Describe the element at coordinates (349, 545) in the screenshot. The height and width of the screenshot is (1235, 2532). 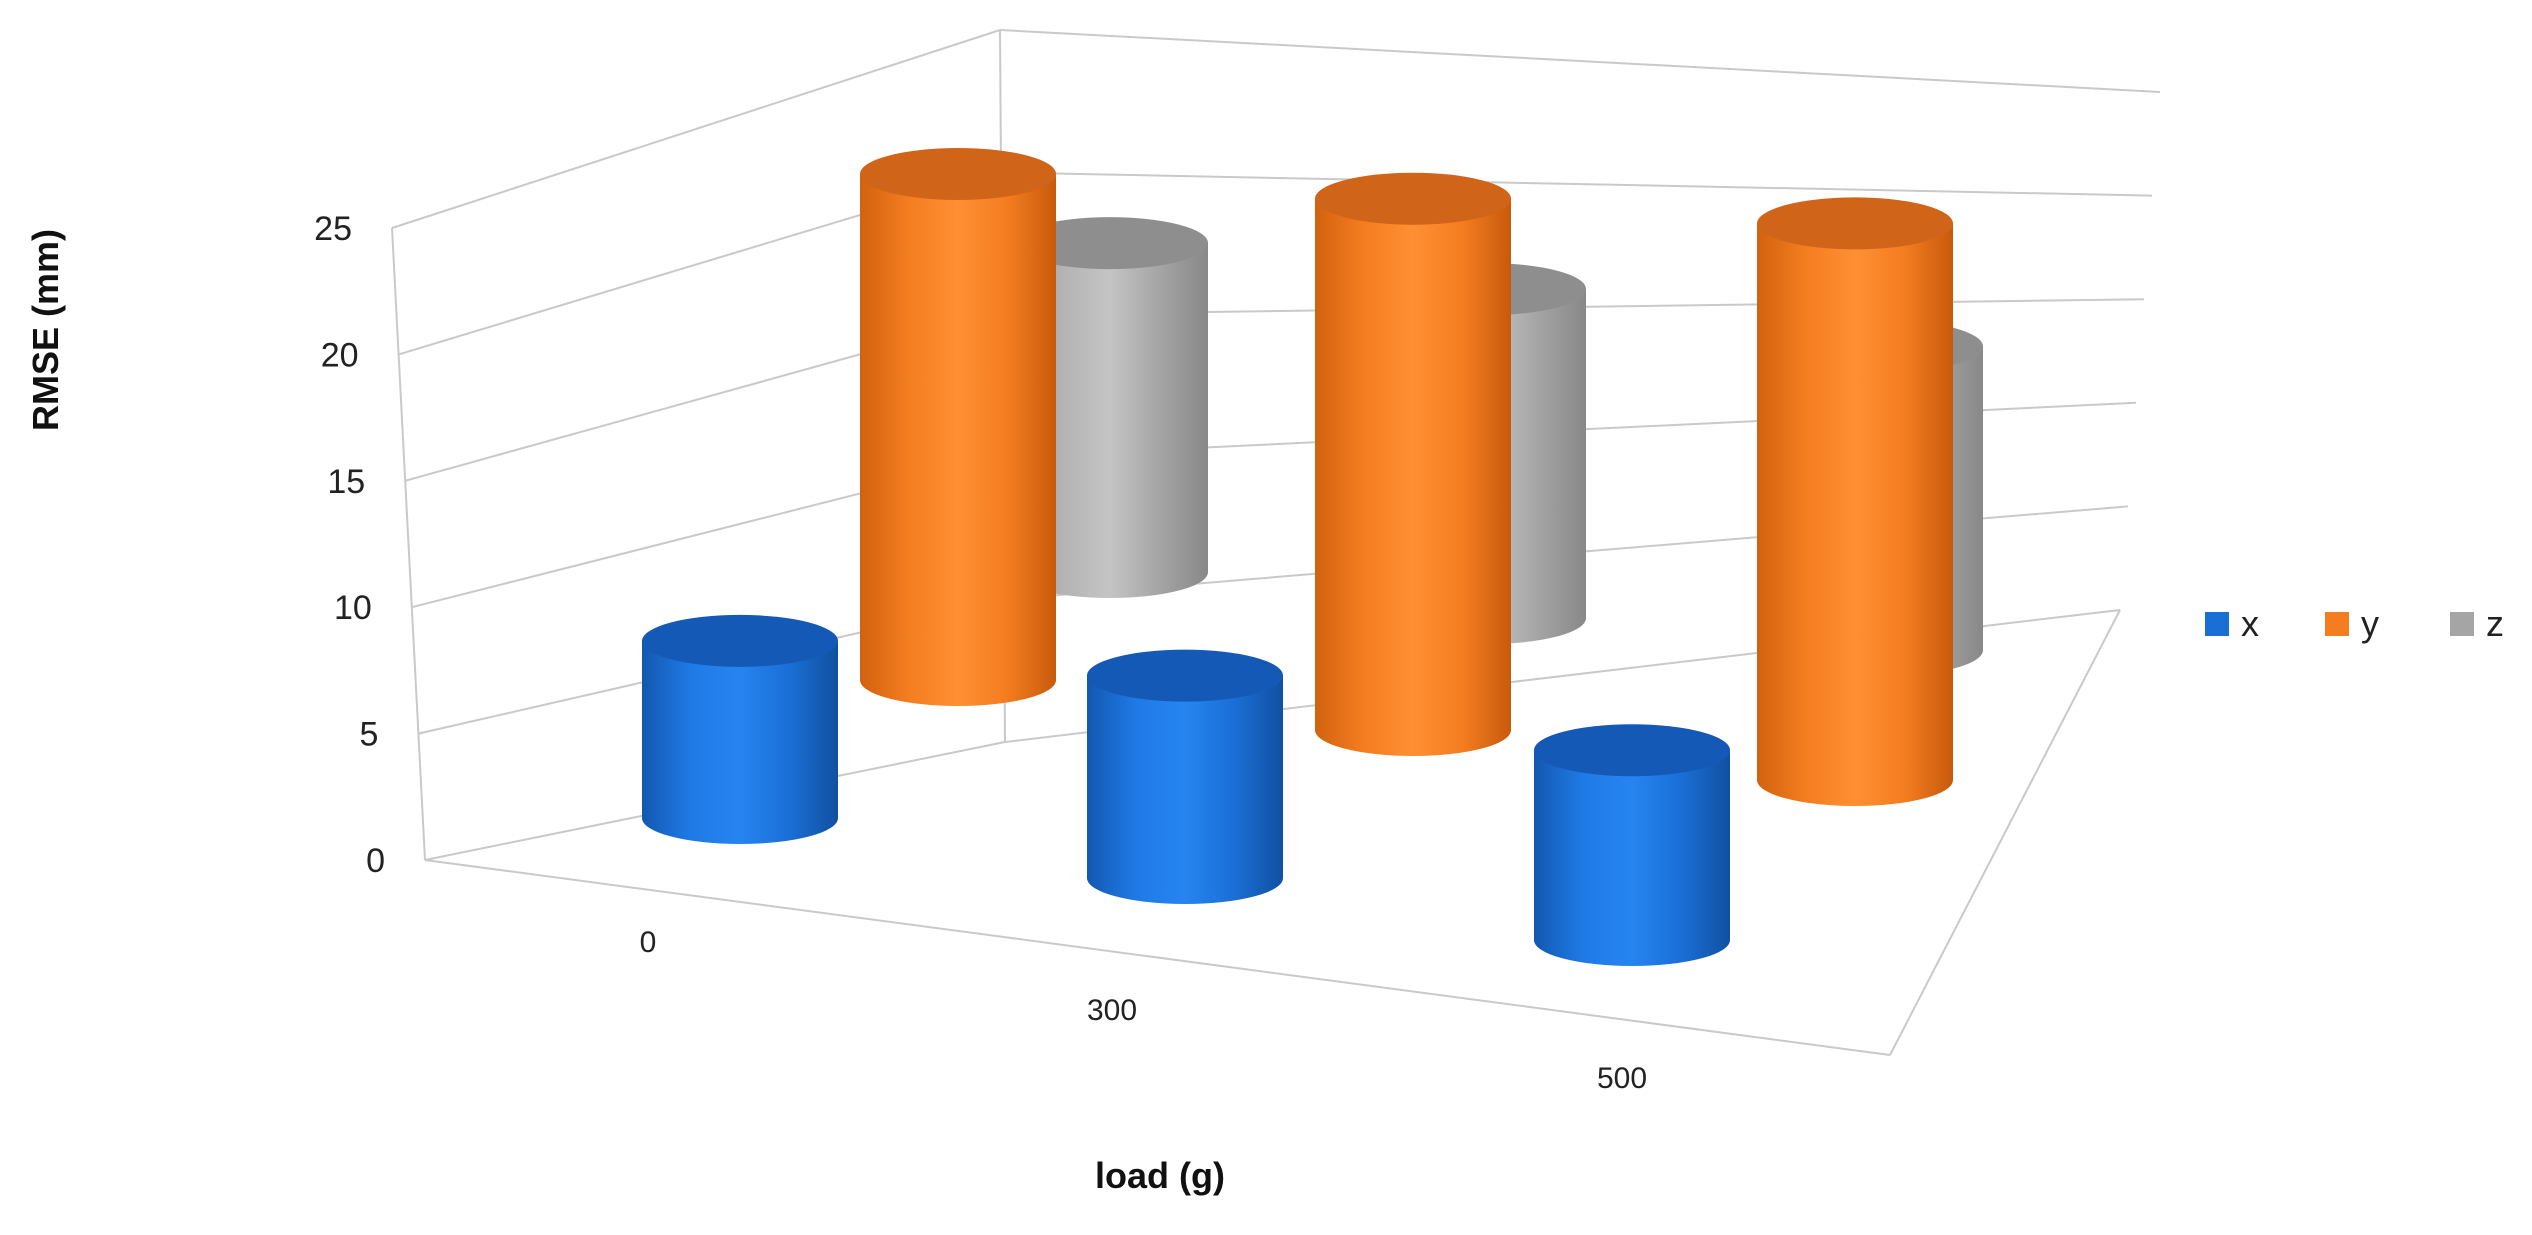
I see `y-axis-ticks: 0 5 10 15 20 25` at that location.